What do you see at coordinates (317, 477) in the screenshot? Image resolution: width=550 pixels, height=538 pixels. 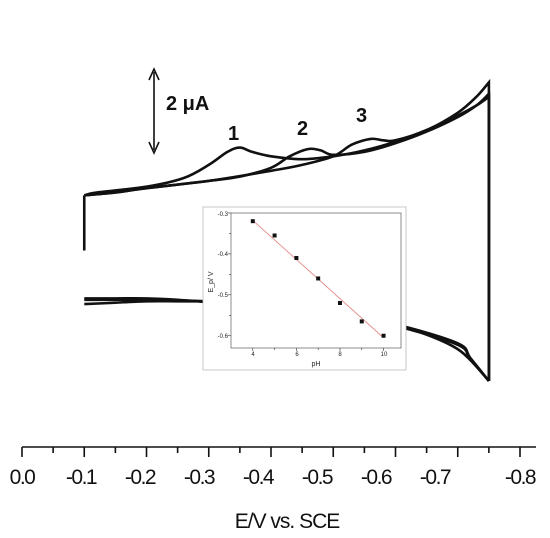 I see `x-tick-label: -0.5` at bounding box center [317, 477].